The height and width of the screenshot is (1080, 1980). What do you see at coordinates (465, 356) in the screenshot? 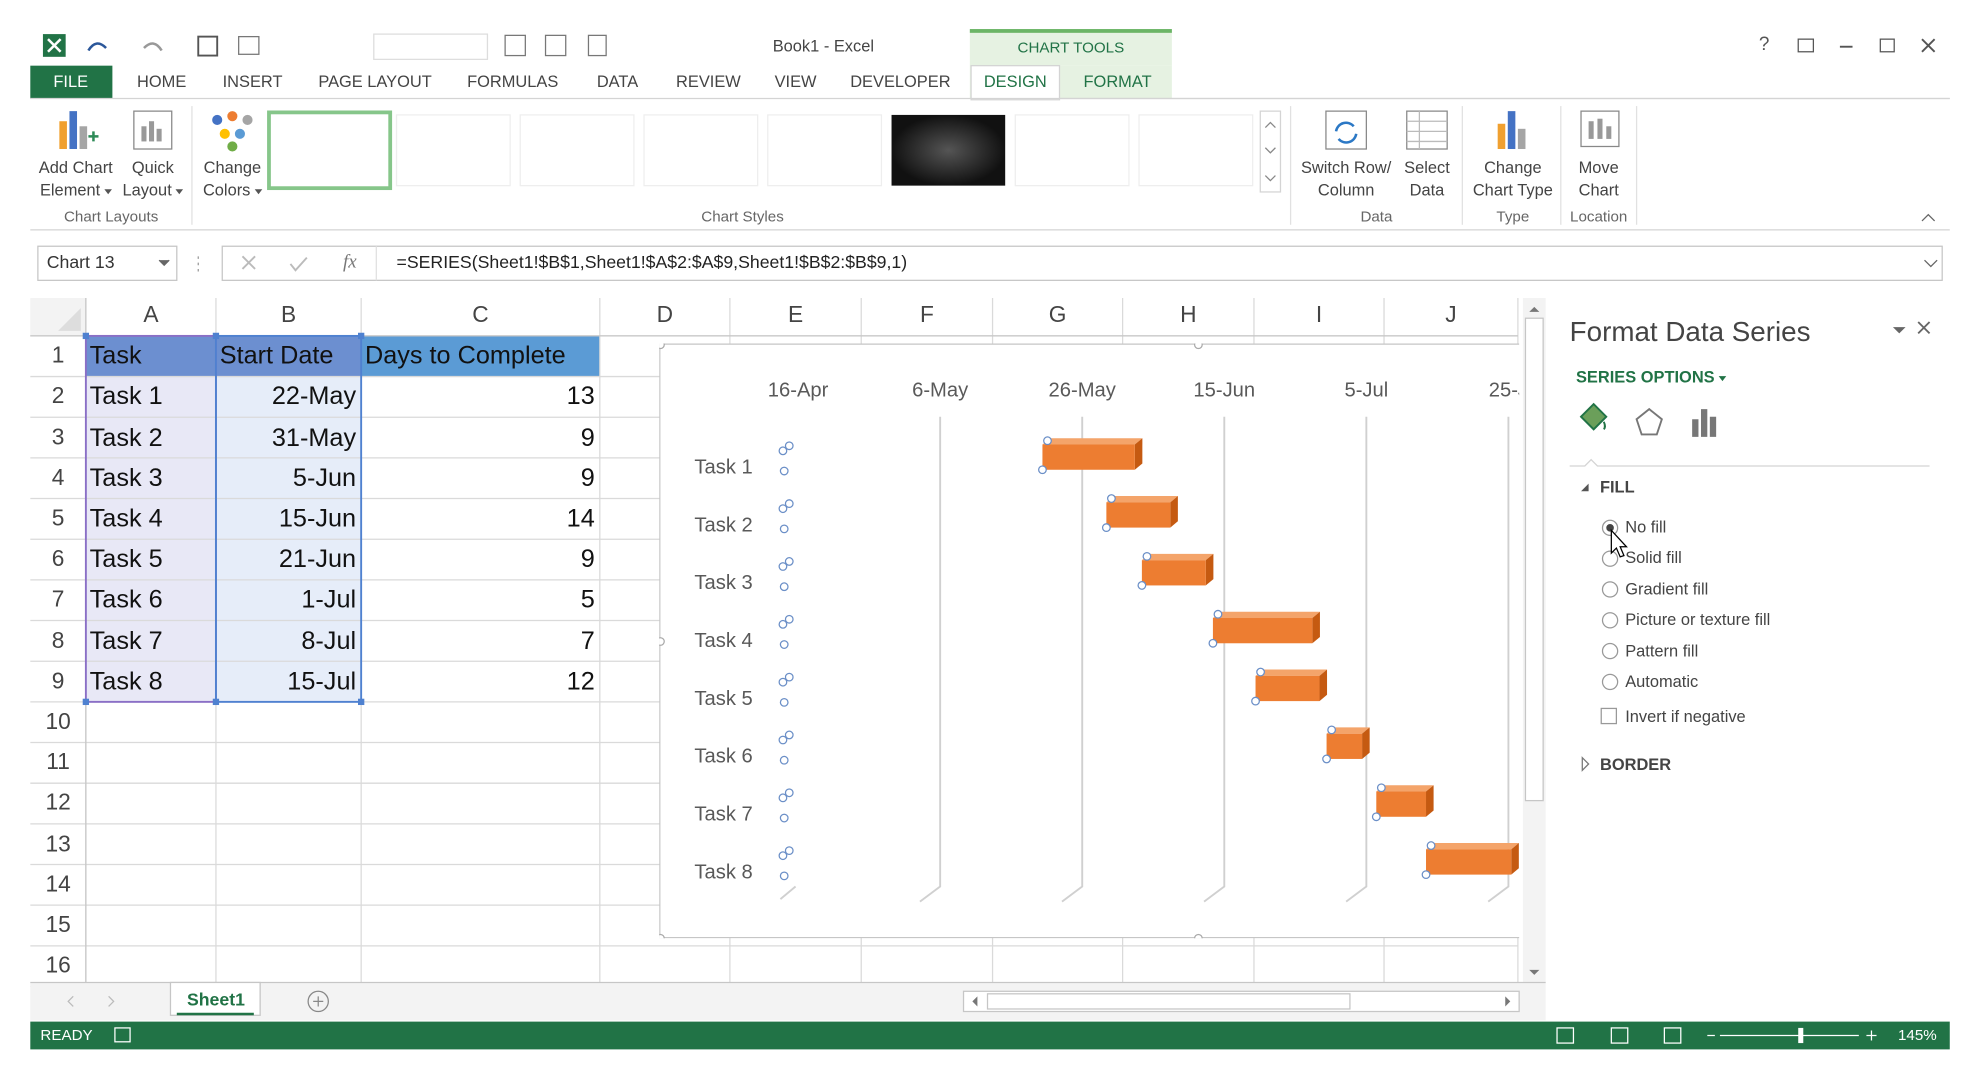
I see `cell: Days to Complete` at bounding box center [465, 356].